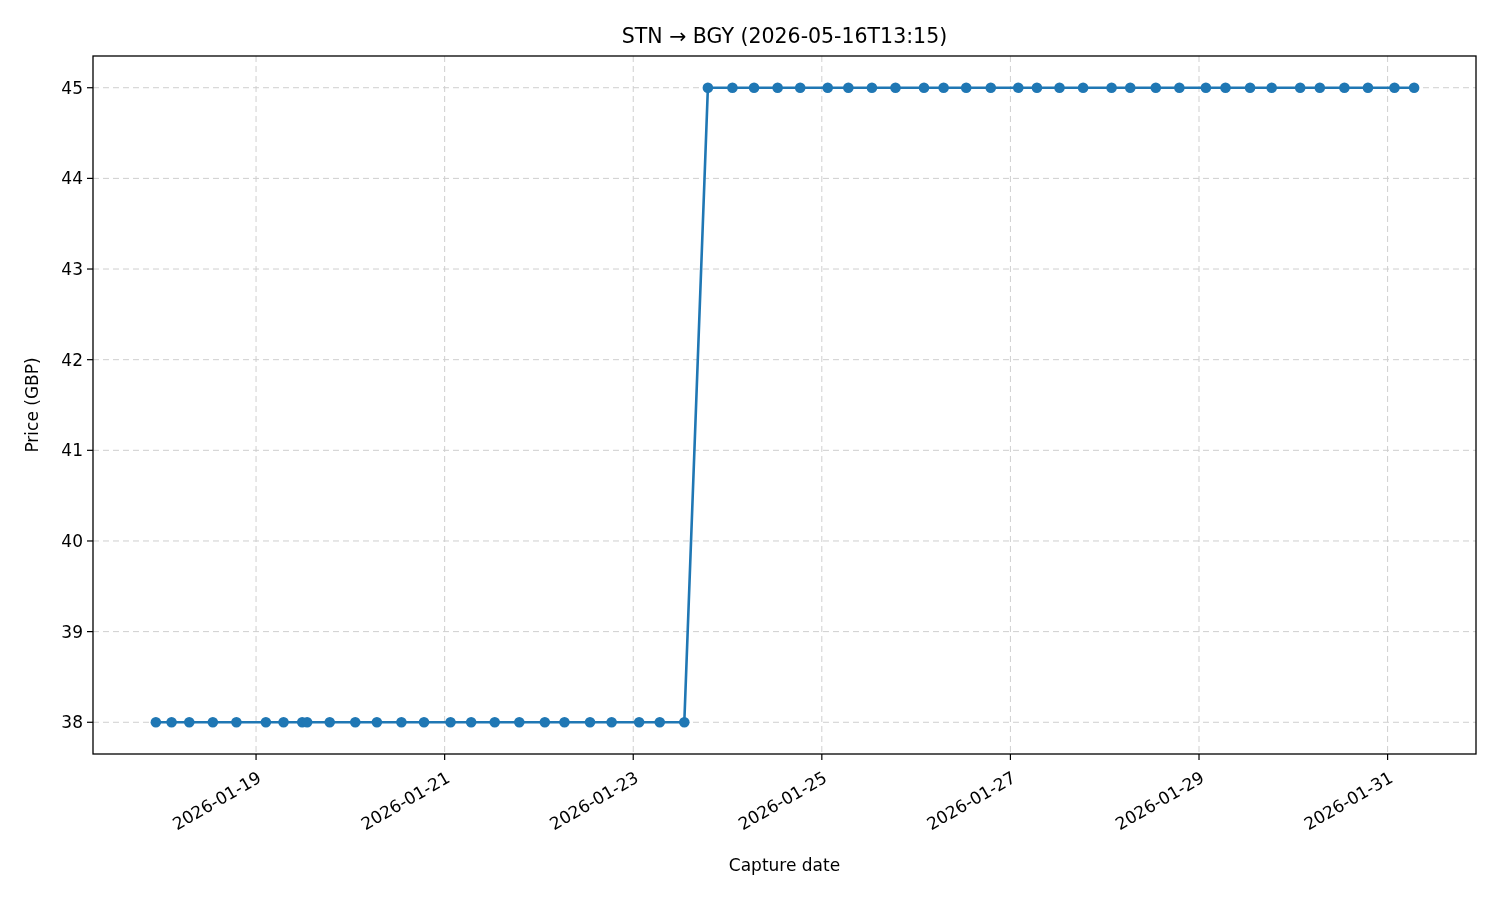 The width and height of the screenshot is (1500, 900). Describe the element at coordinates (72, 178) in the screenshot. I see `y-tick-label: 44` at that location.